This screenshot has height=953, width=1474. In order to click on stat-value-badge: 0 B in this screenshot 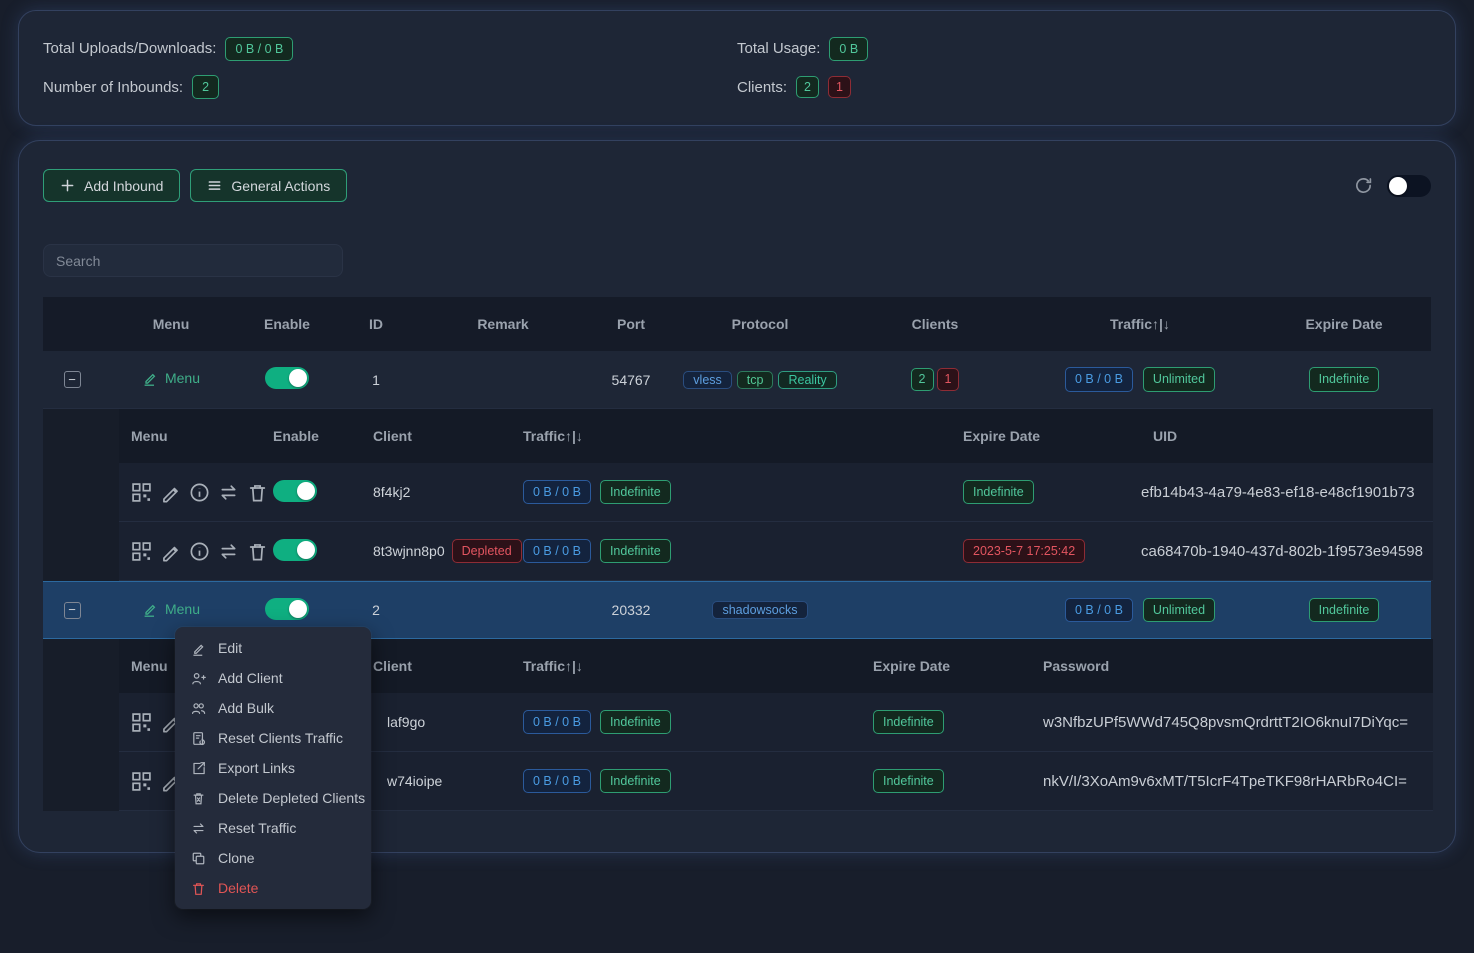, I will do `click(849, 48)`.